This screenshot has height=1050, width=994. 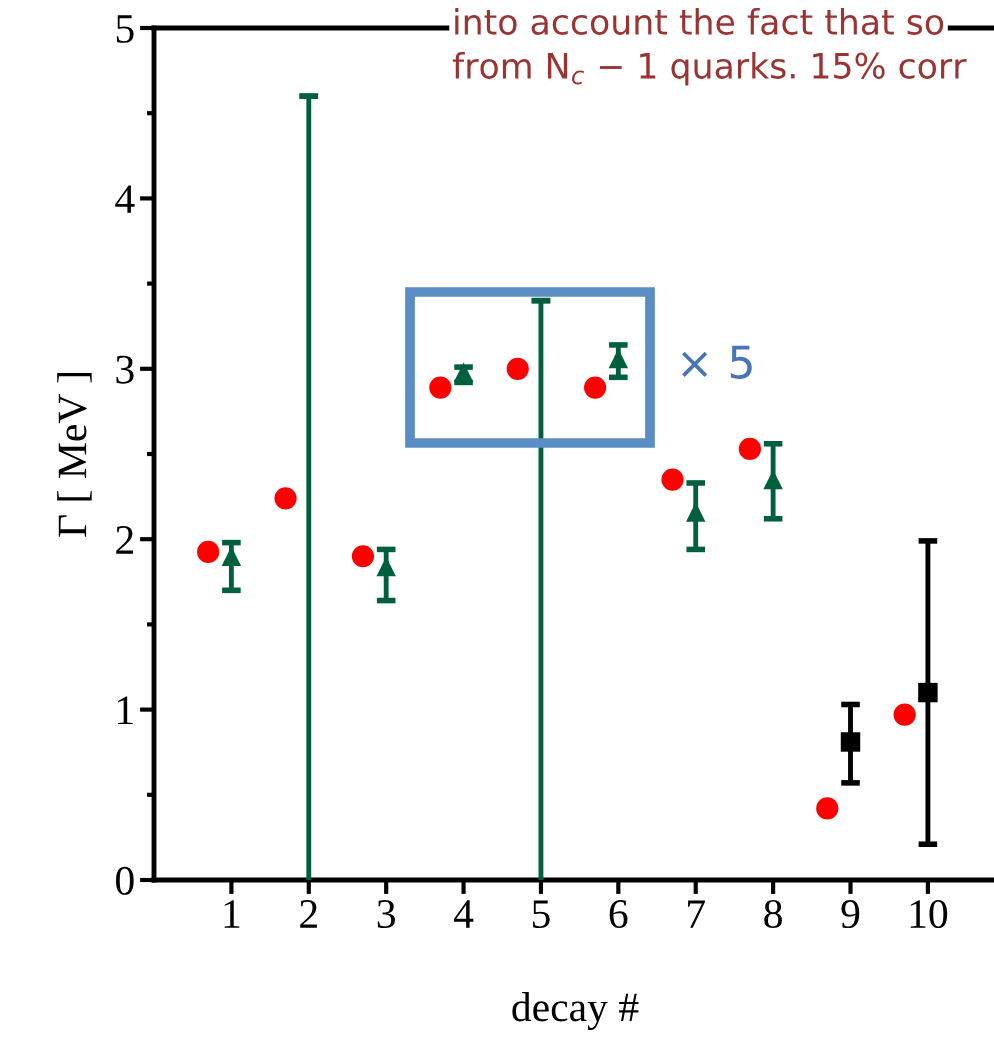 I want to click on y-tick-label: 2, so click(x=124, y=540).